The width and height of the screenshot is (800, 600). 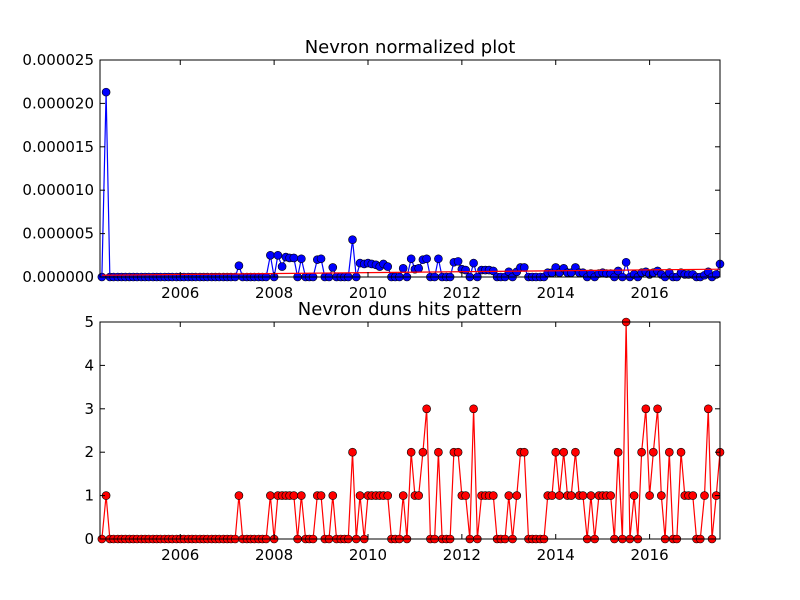 I want to click on duns-hits-x-tick-label: 2008, so click(x=274, y=555).